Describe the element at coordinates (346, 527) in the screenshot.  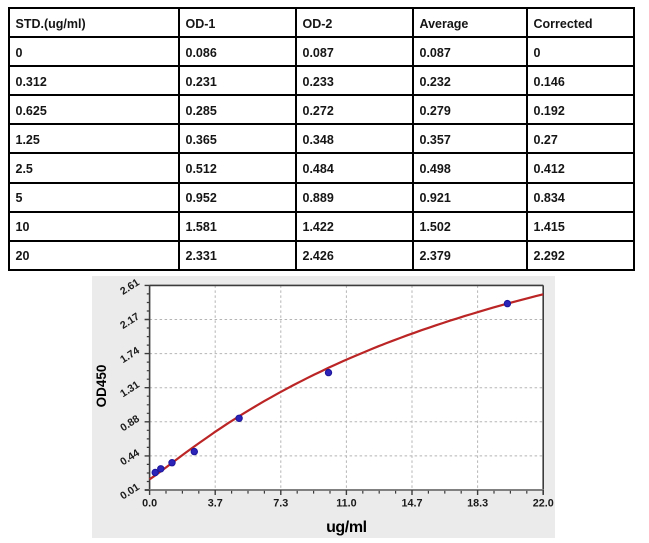
I see `svg-text: ug/ml` at that location.